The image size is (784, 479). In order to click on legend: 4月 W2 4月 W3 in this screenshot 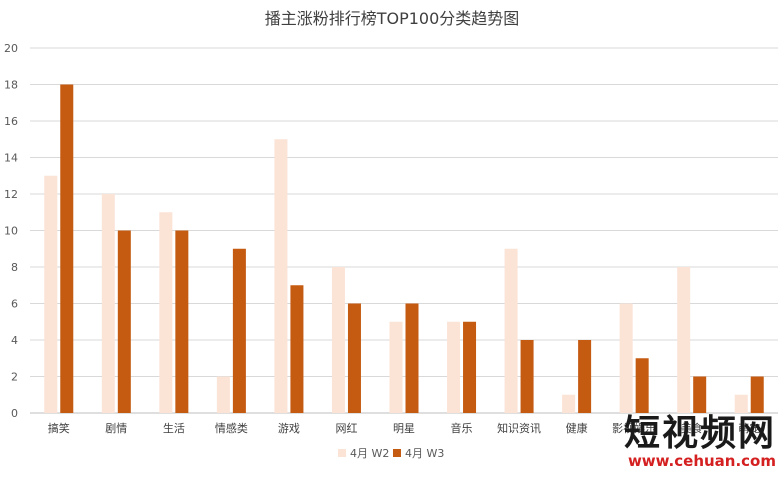, I will do `click(391, 453)`.